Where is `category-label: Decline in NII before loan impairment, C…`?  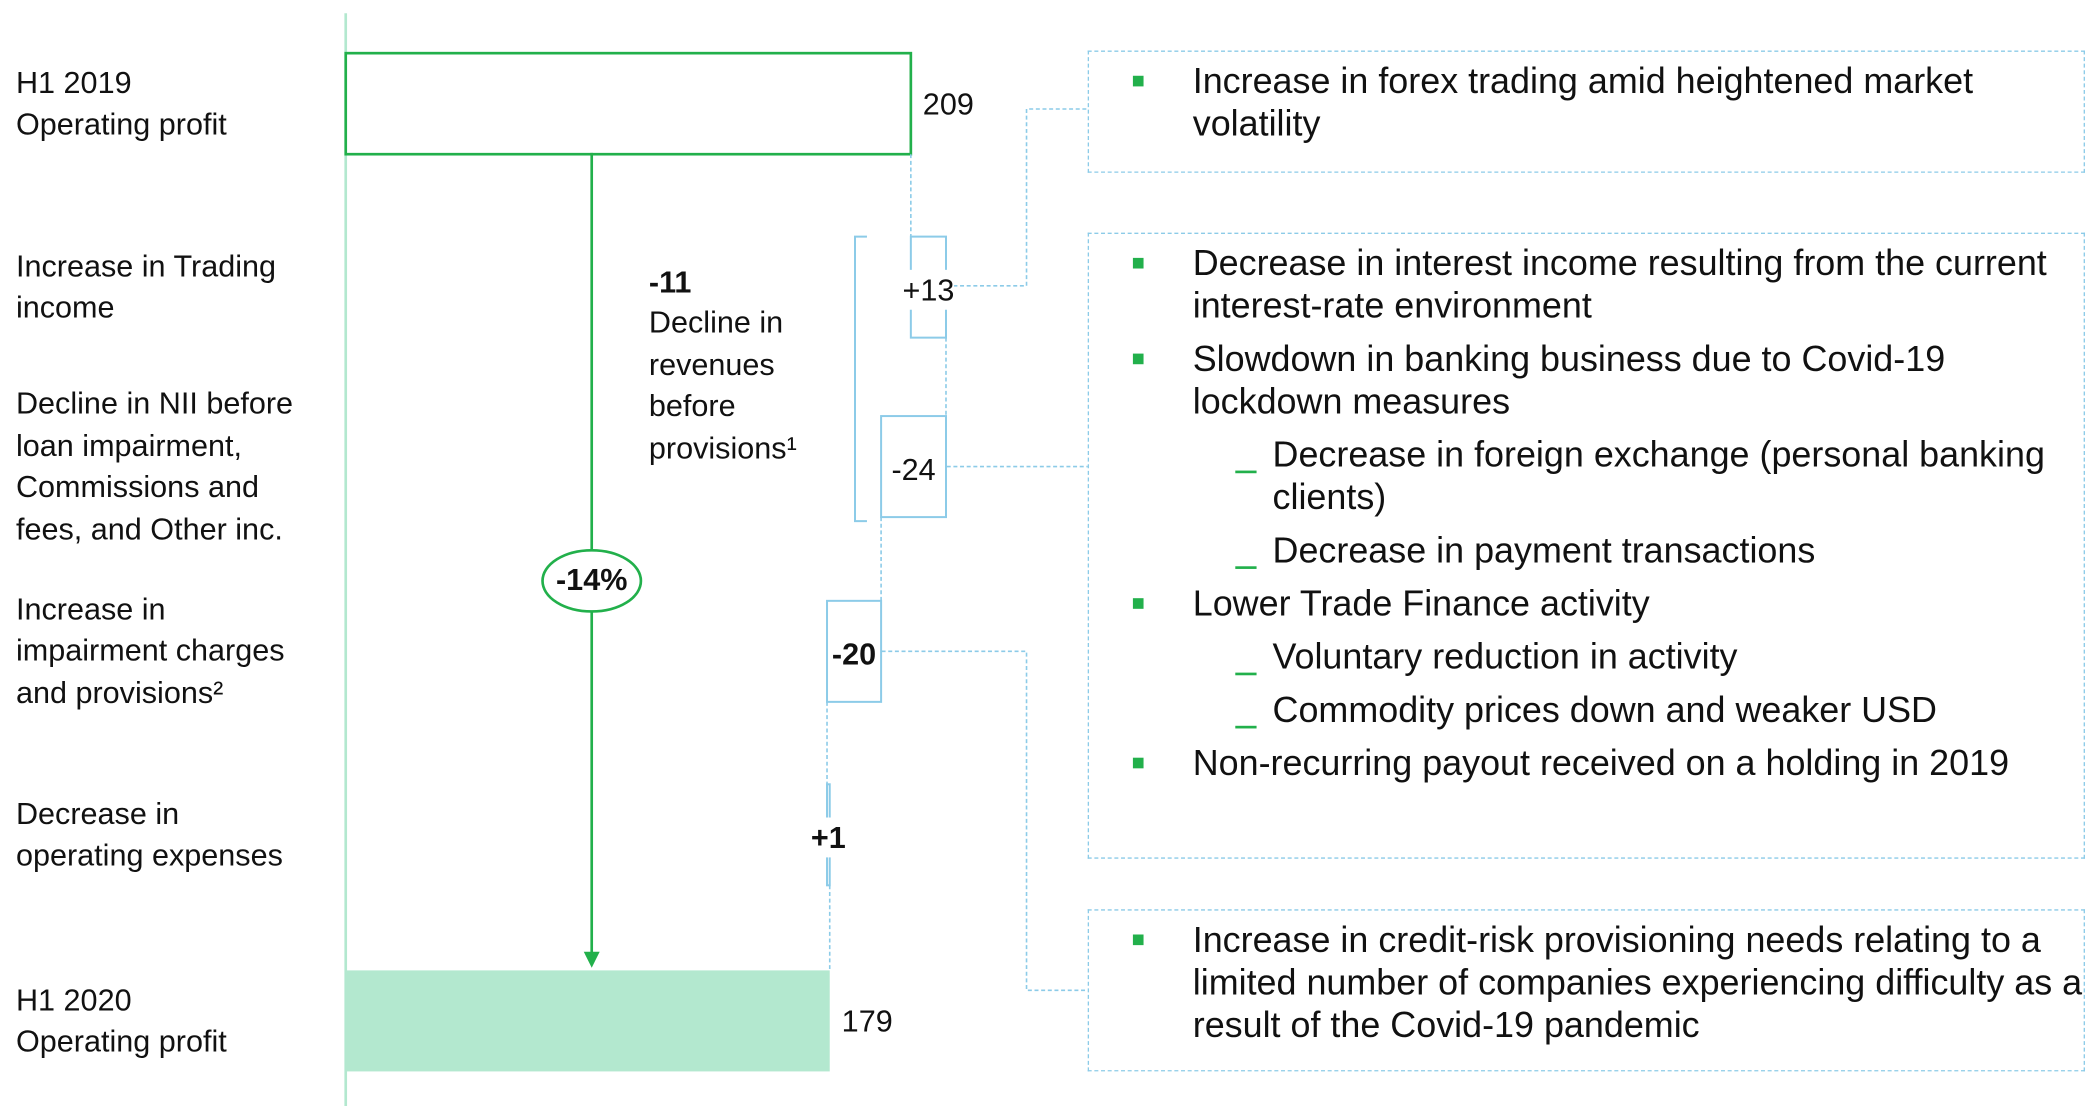 category-label: Decline in NII before loan impairment, C… is located at coordinates (154, 465).